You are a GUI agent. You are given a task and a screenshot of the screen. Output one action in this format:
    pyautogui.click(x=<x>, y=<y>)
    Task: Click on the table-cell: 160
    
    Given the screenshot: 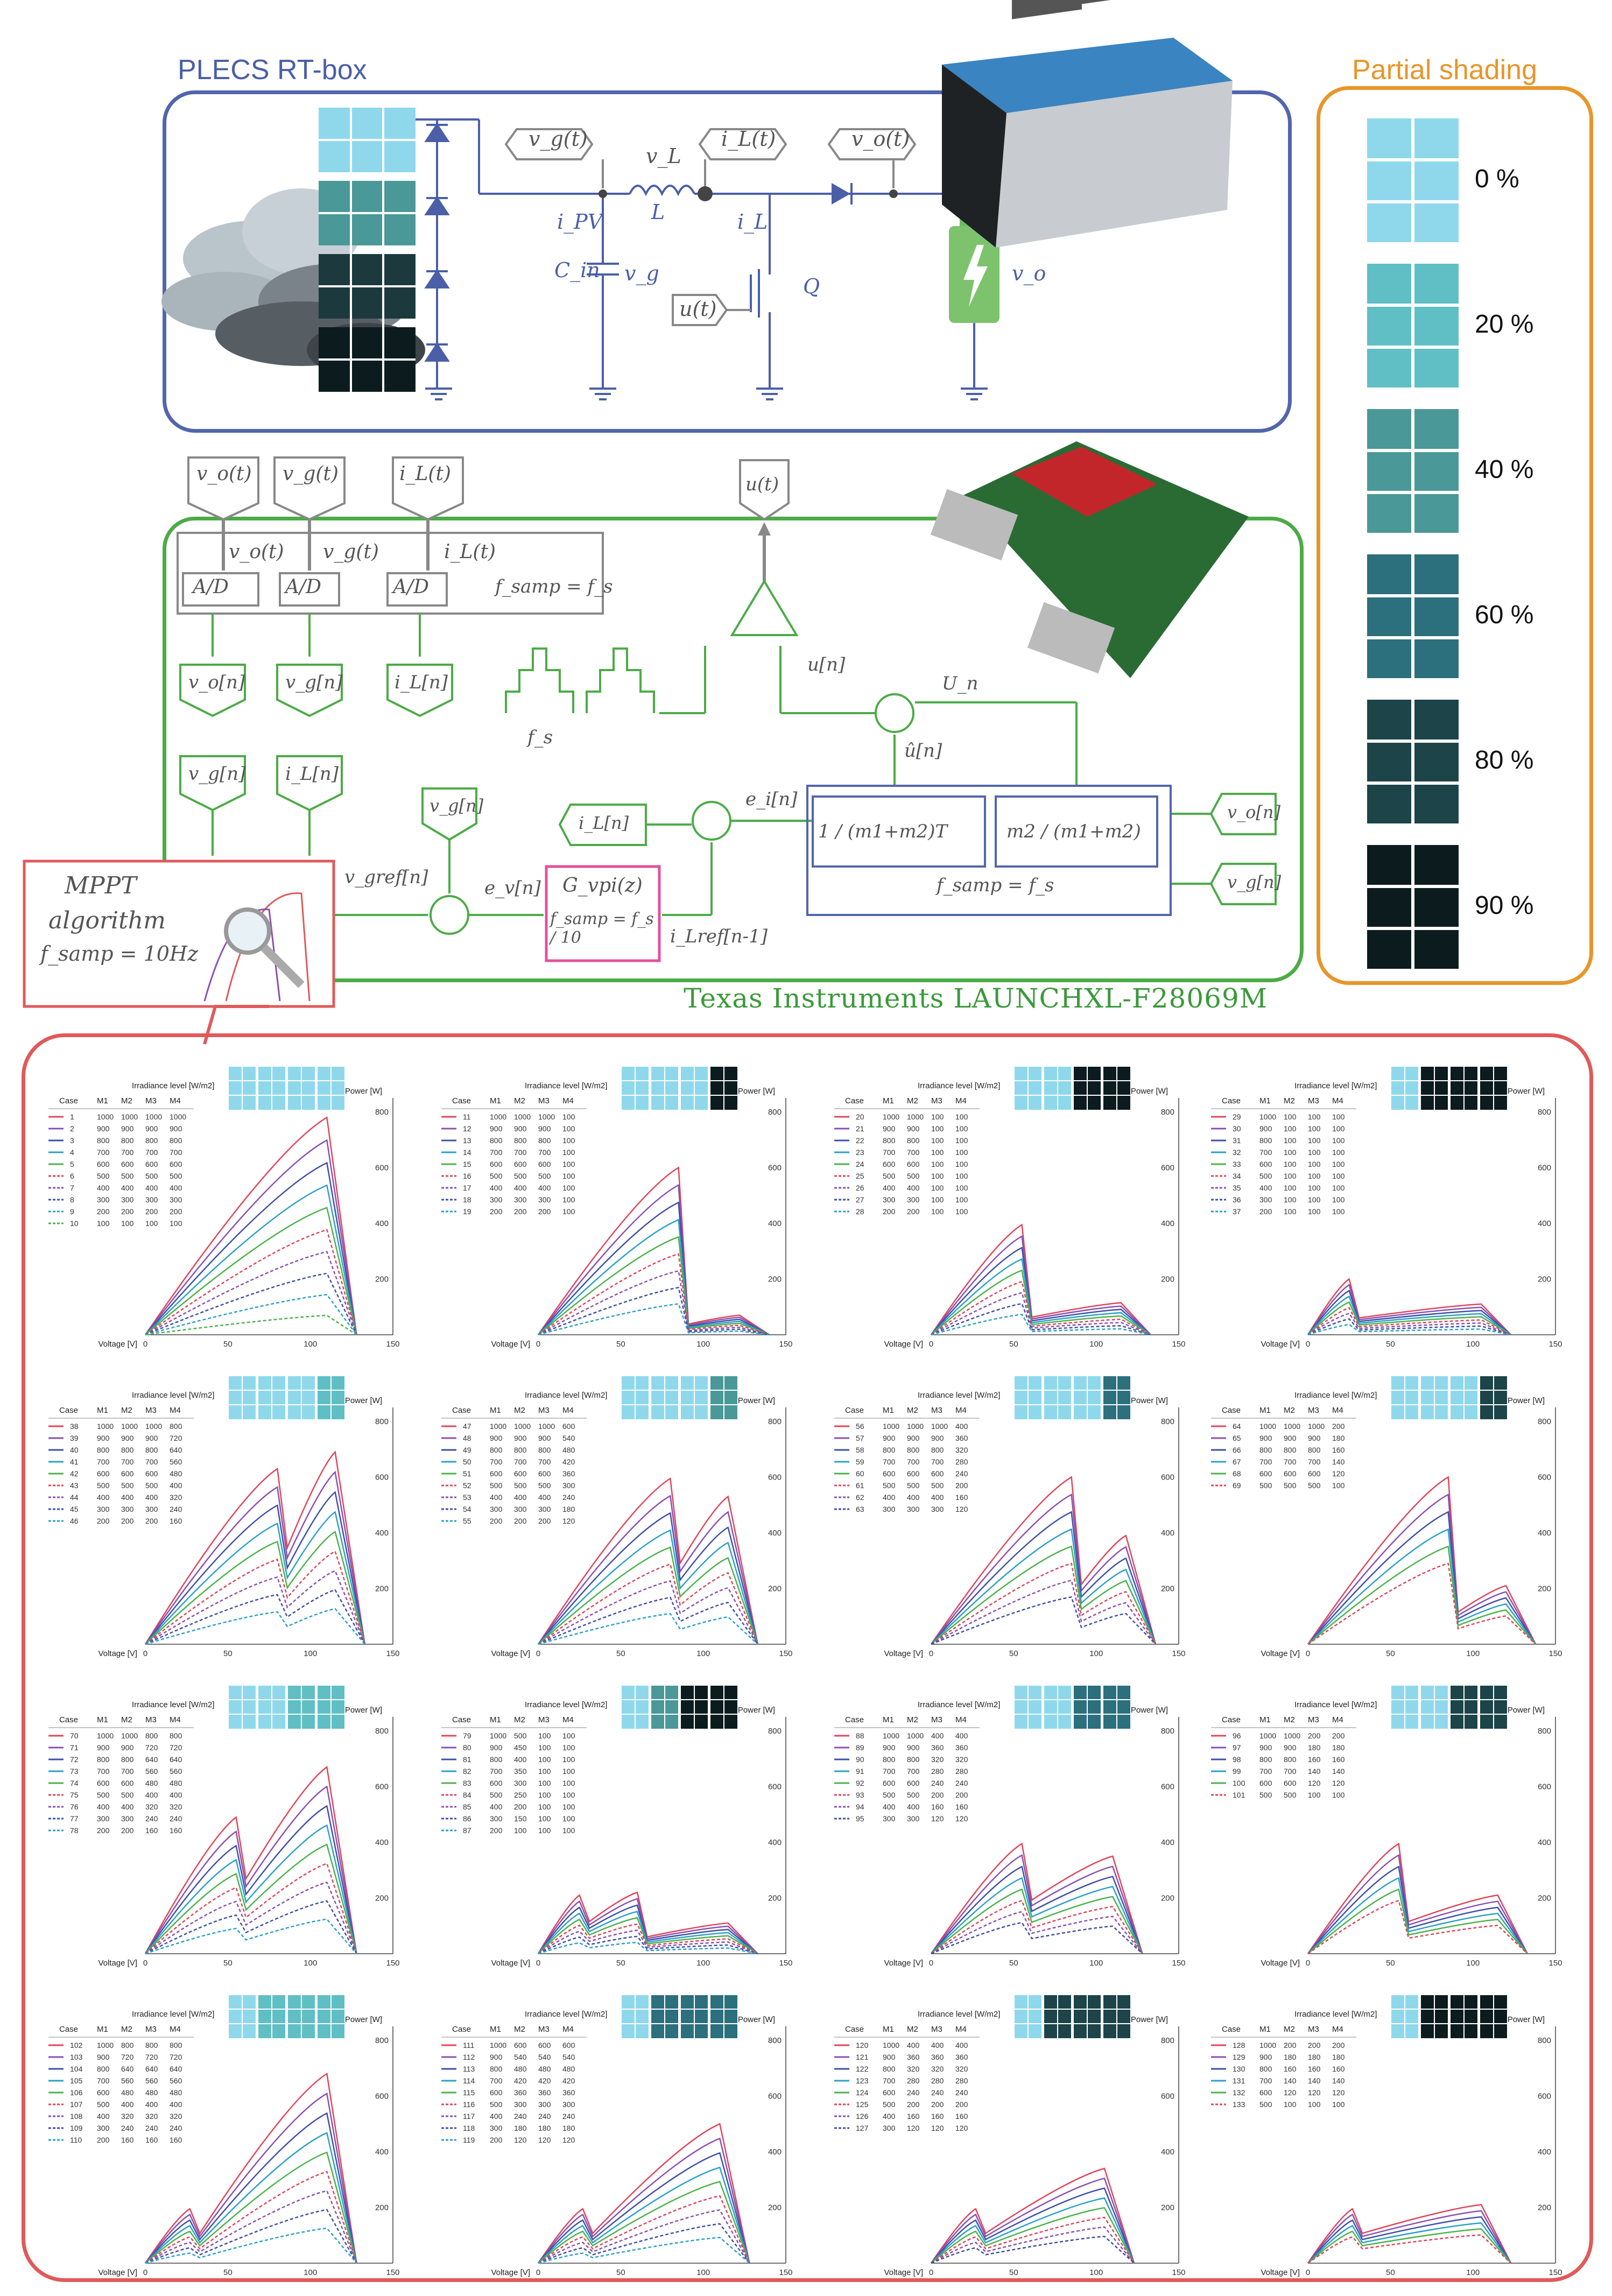 What is the action you would take?
    pyautogui.click(x=1338, y=2069)
    